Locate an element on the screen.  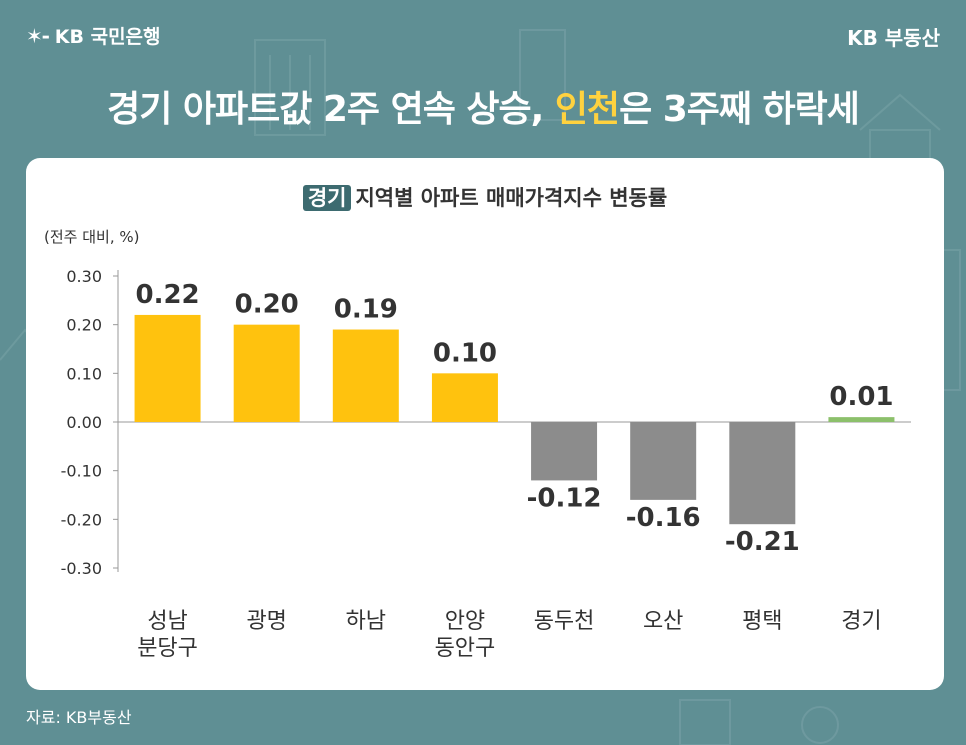
y-tick-label: -0.30 is located at coordinates (81, 568).